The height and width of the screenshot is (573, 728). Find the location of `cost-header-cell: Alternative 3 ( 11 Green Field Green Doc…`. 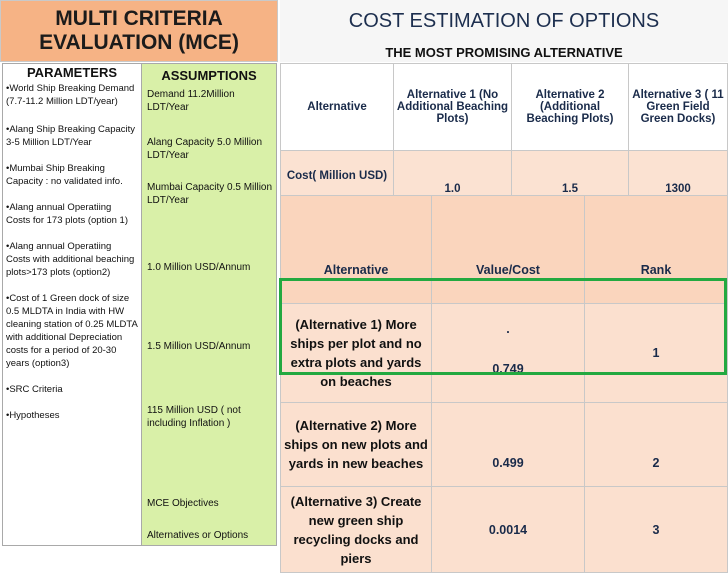

cost-header-cell: Alternative 3 ( 11 Green Field Green Doc… is located at coordinates (678, 107).